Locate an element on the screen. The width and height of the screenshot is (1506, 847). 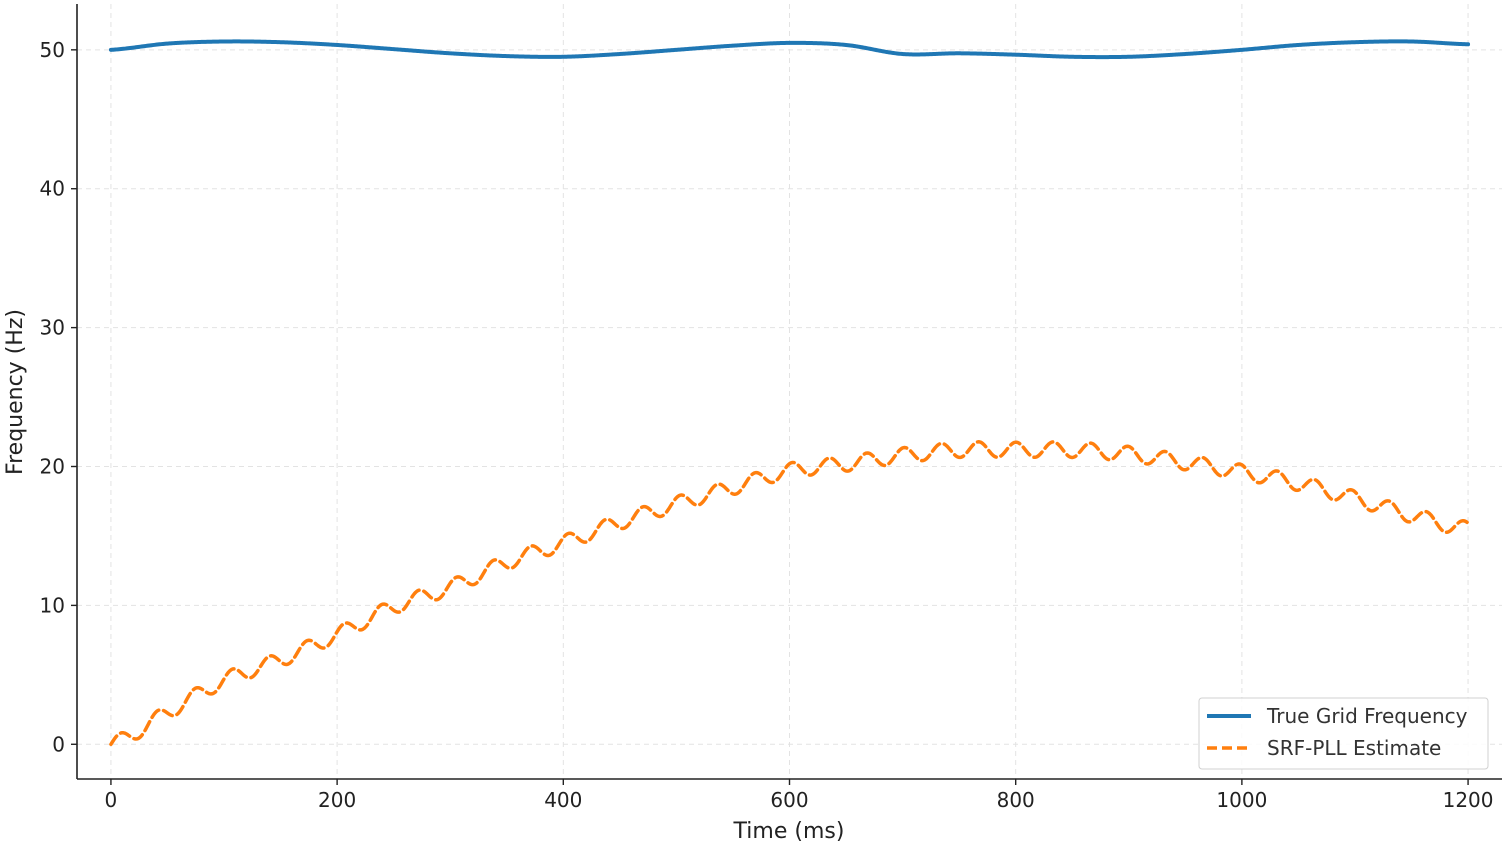
x-tick-label-0: 0 is located at coordinates (111, 800).